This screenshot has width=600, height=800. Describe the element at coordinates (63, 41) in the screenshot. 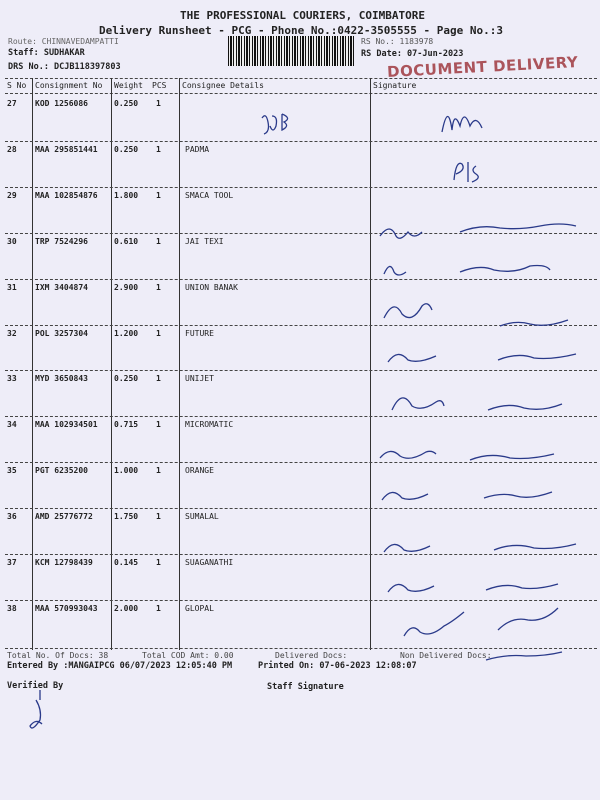

I see `route: Route: CHINNAVEDAMPATTI` at that location.